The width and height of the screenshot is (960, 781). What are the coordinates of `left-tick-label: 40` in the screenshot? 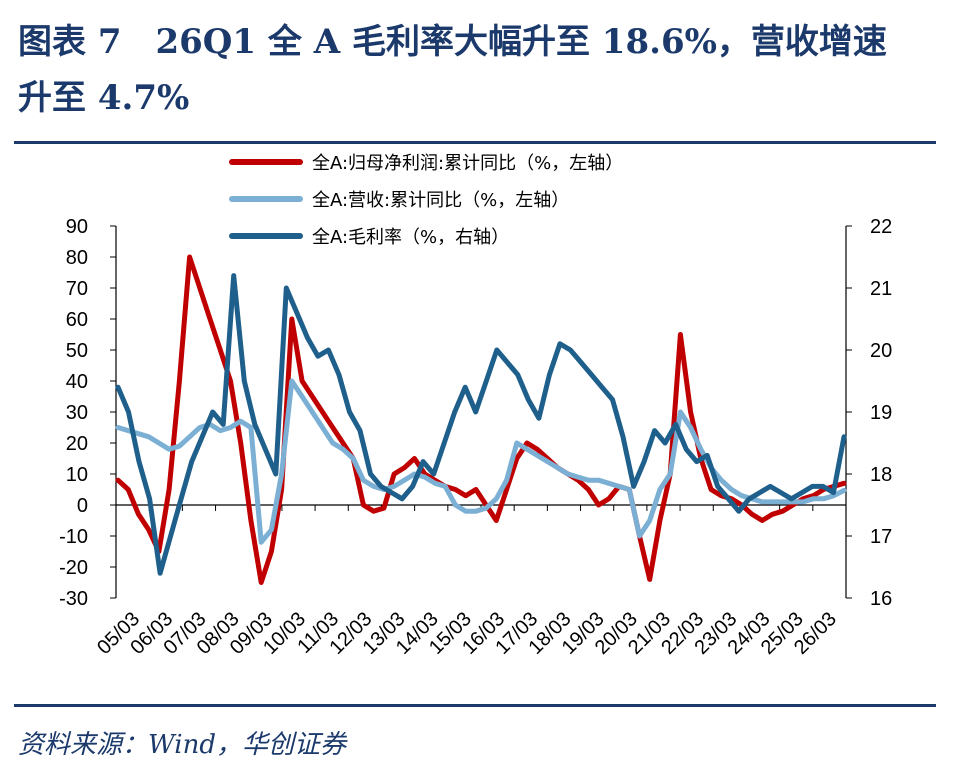 It's located at (77, 382).